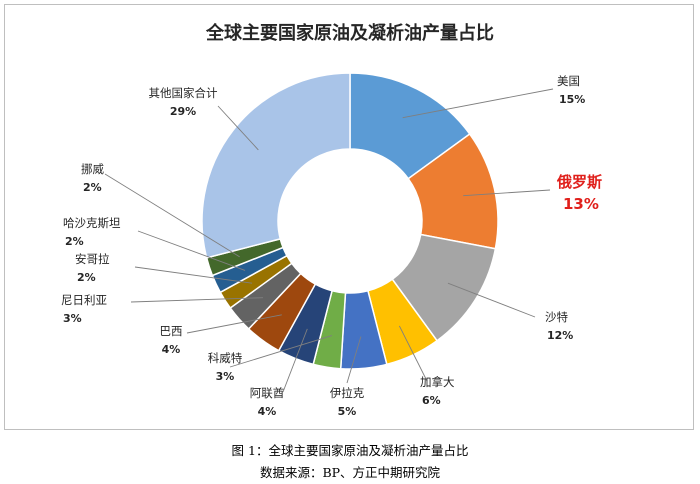 The height and width of the screenshot is (484, 700). I want to click on slice-label-name-1: 俄罗斯, so click(579, 182).